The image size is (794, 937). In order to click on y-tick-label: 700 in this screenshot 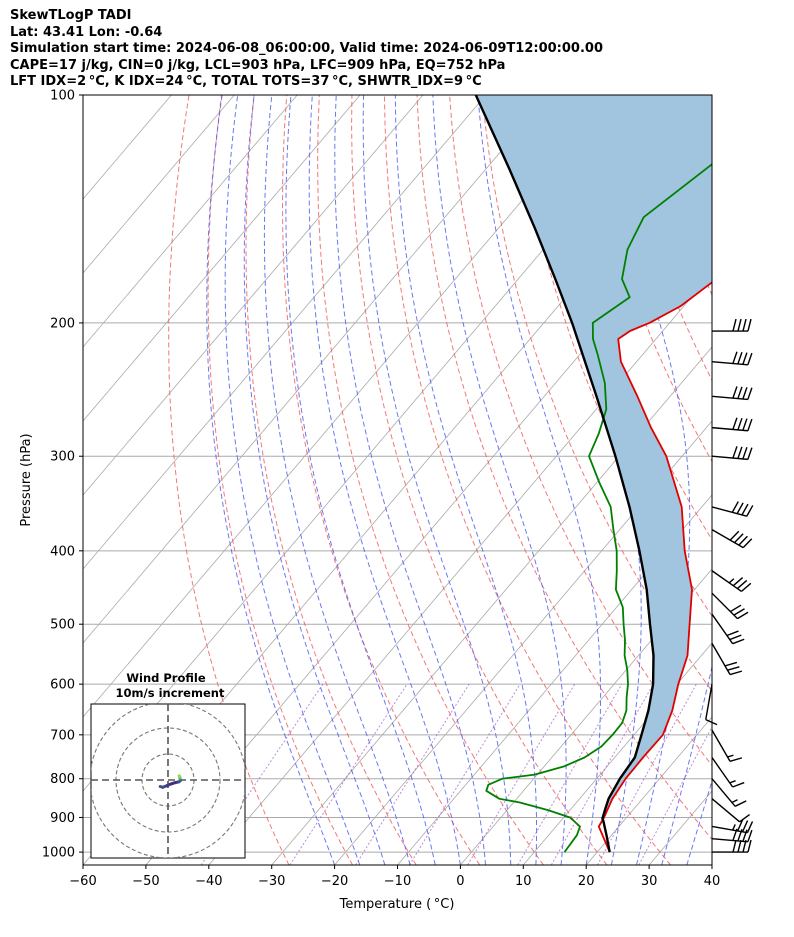, I will do `click(62, 735)`.